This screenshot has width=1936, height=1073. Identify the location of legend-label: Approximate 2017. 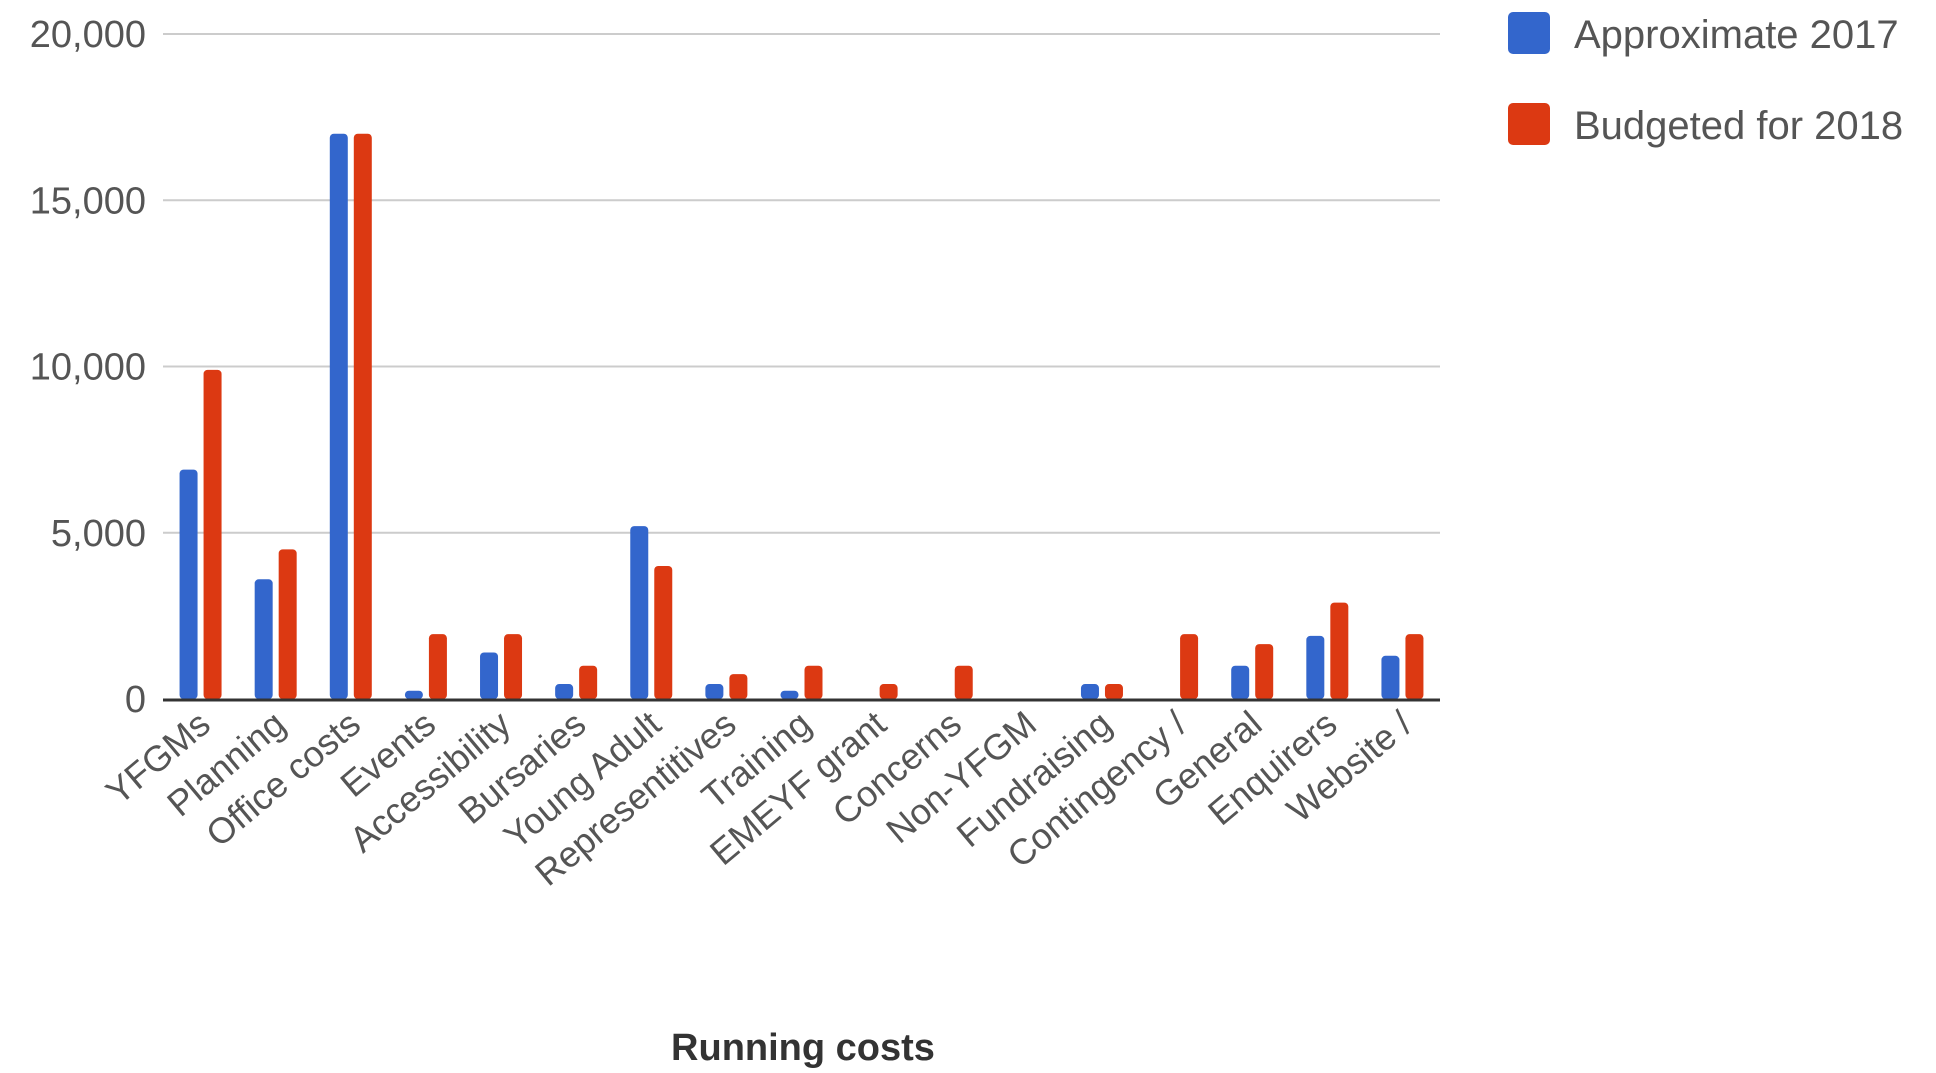
(1736, 35).